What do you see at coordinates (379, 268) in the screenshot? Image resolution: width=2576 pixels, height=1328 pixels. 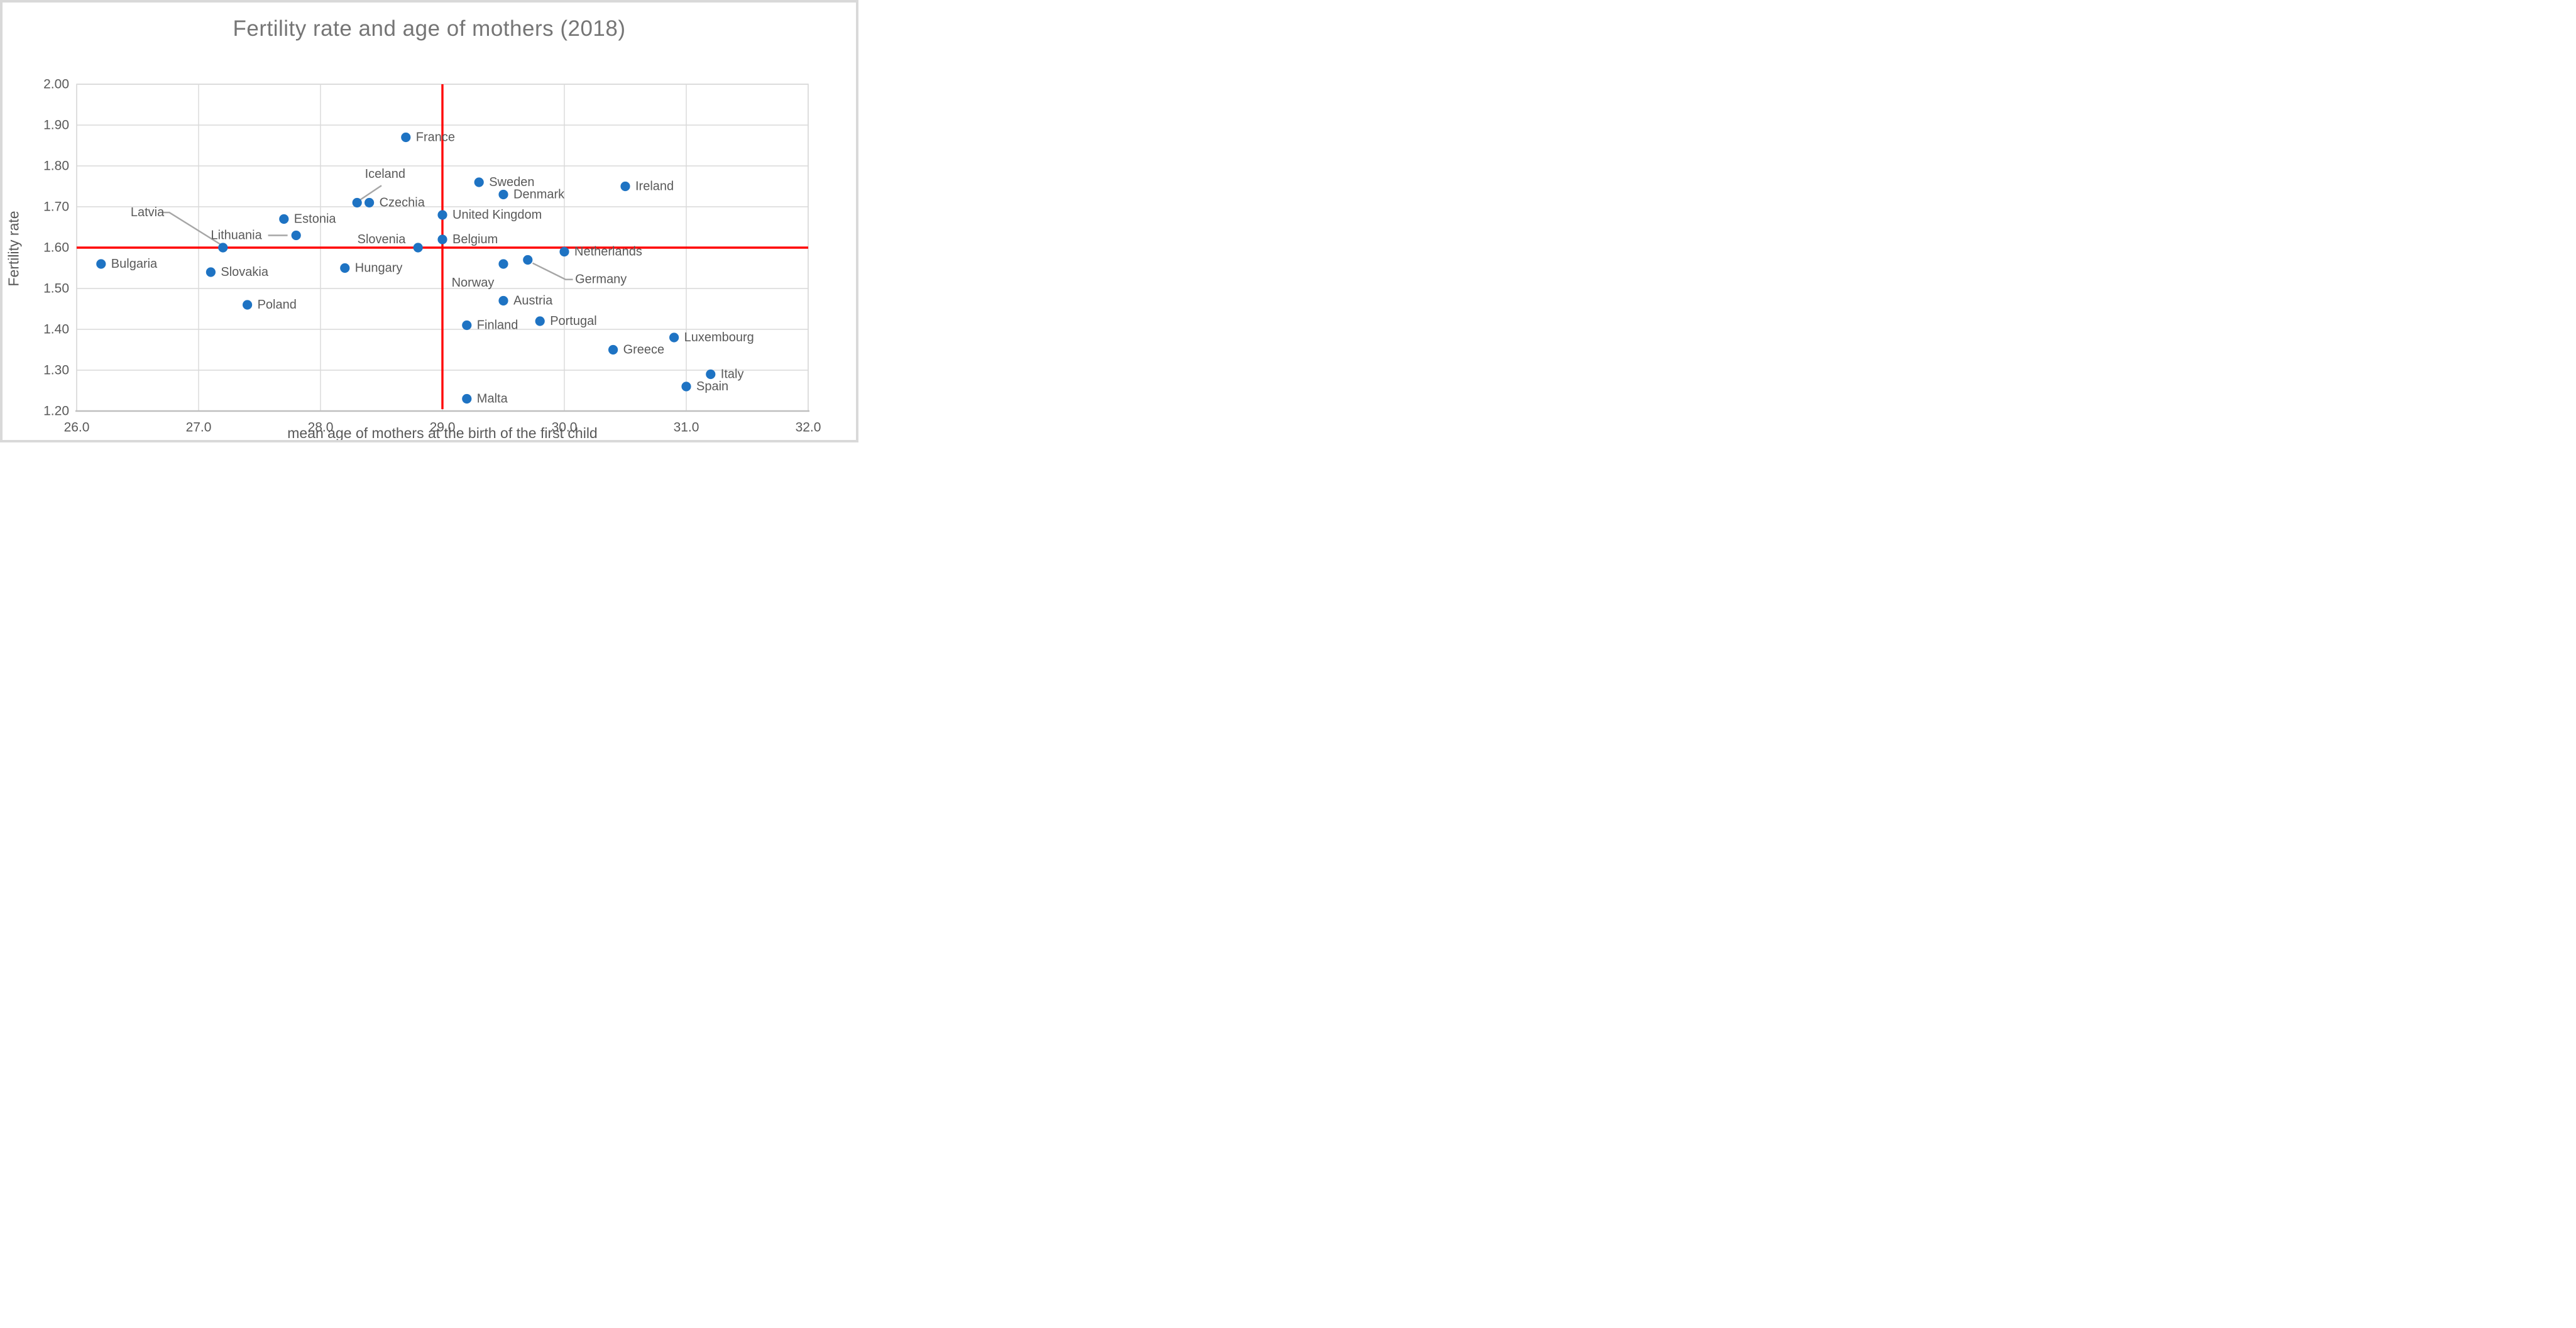 I see `label-hungary: Hungary` at bounding box center [379, 268].